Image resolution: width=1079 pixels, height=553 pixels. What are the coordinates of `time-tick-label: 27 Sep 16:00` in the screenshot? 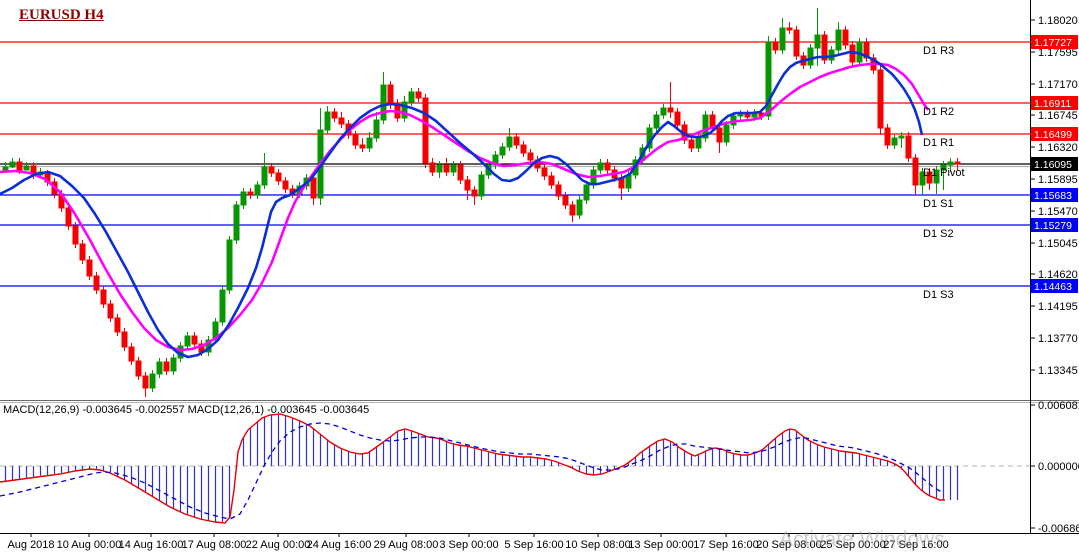 It's located at (915, 545).